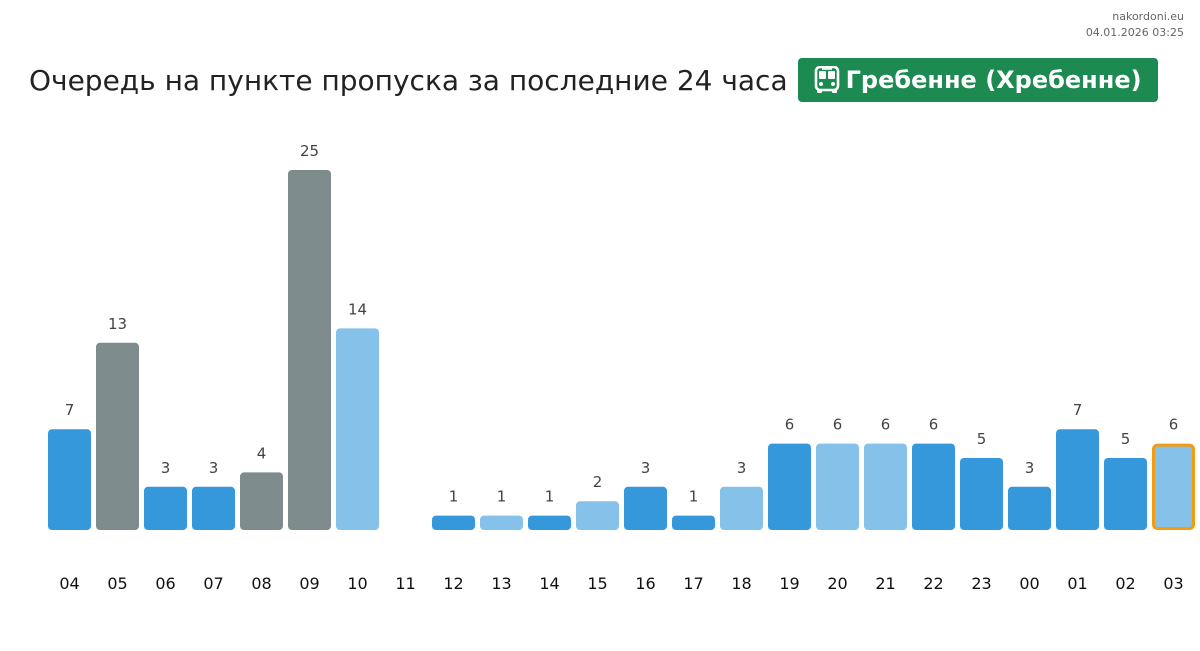 The height and width of the screenshot is (651, 1200). I want to click on tick-label-03: 03, so click(1173, 583).